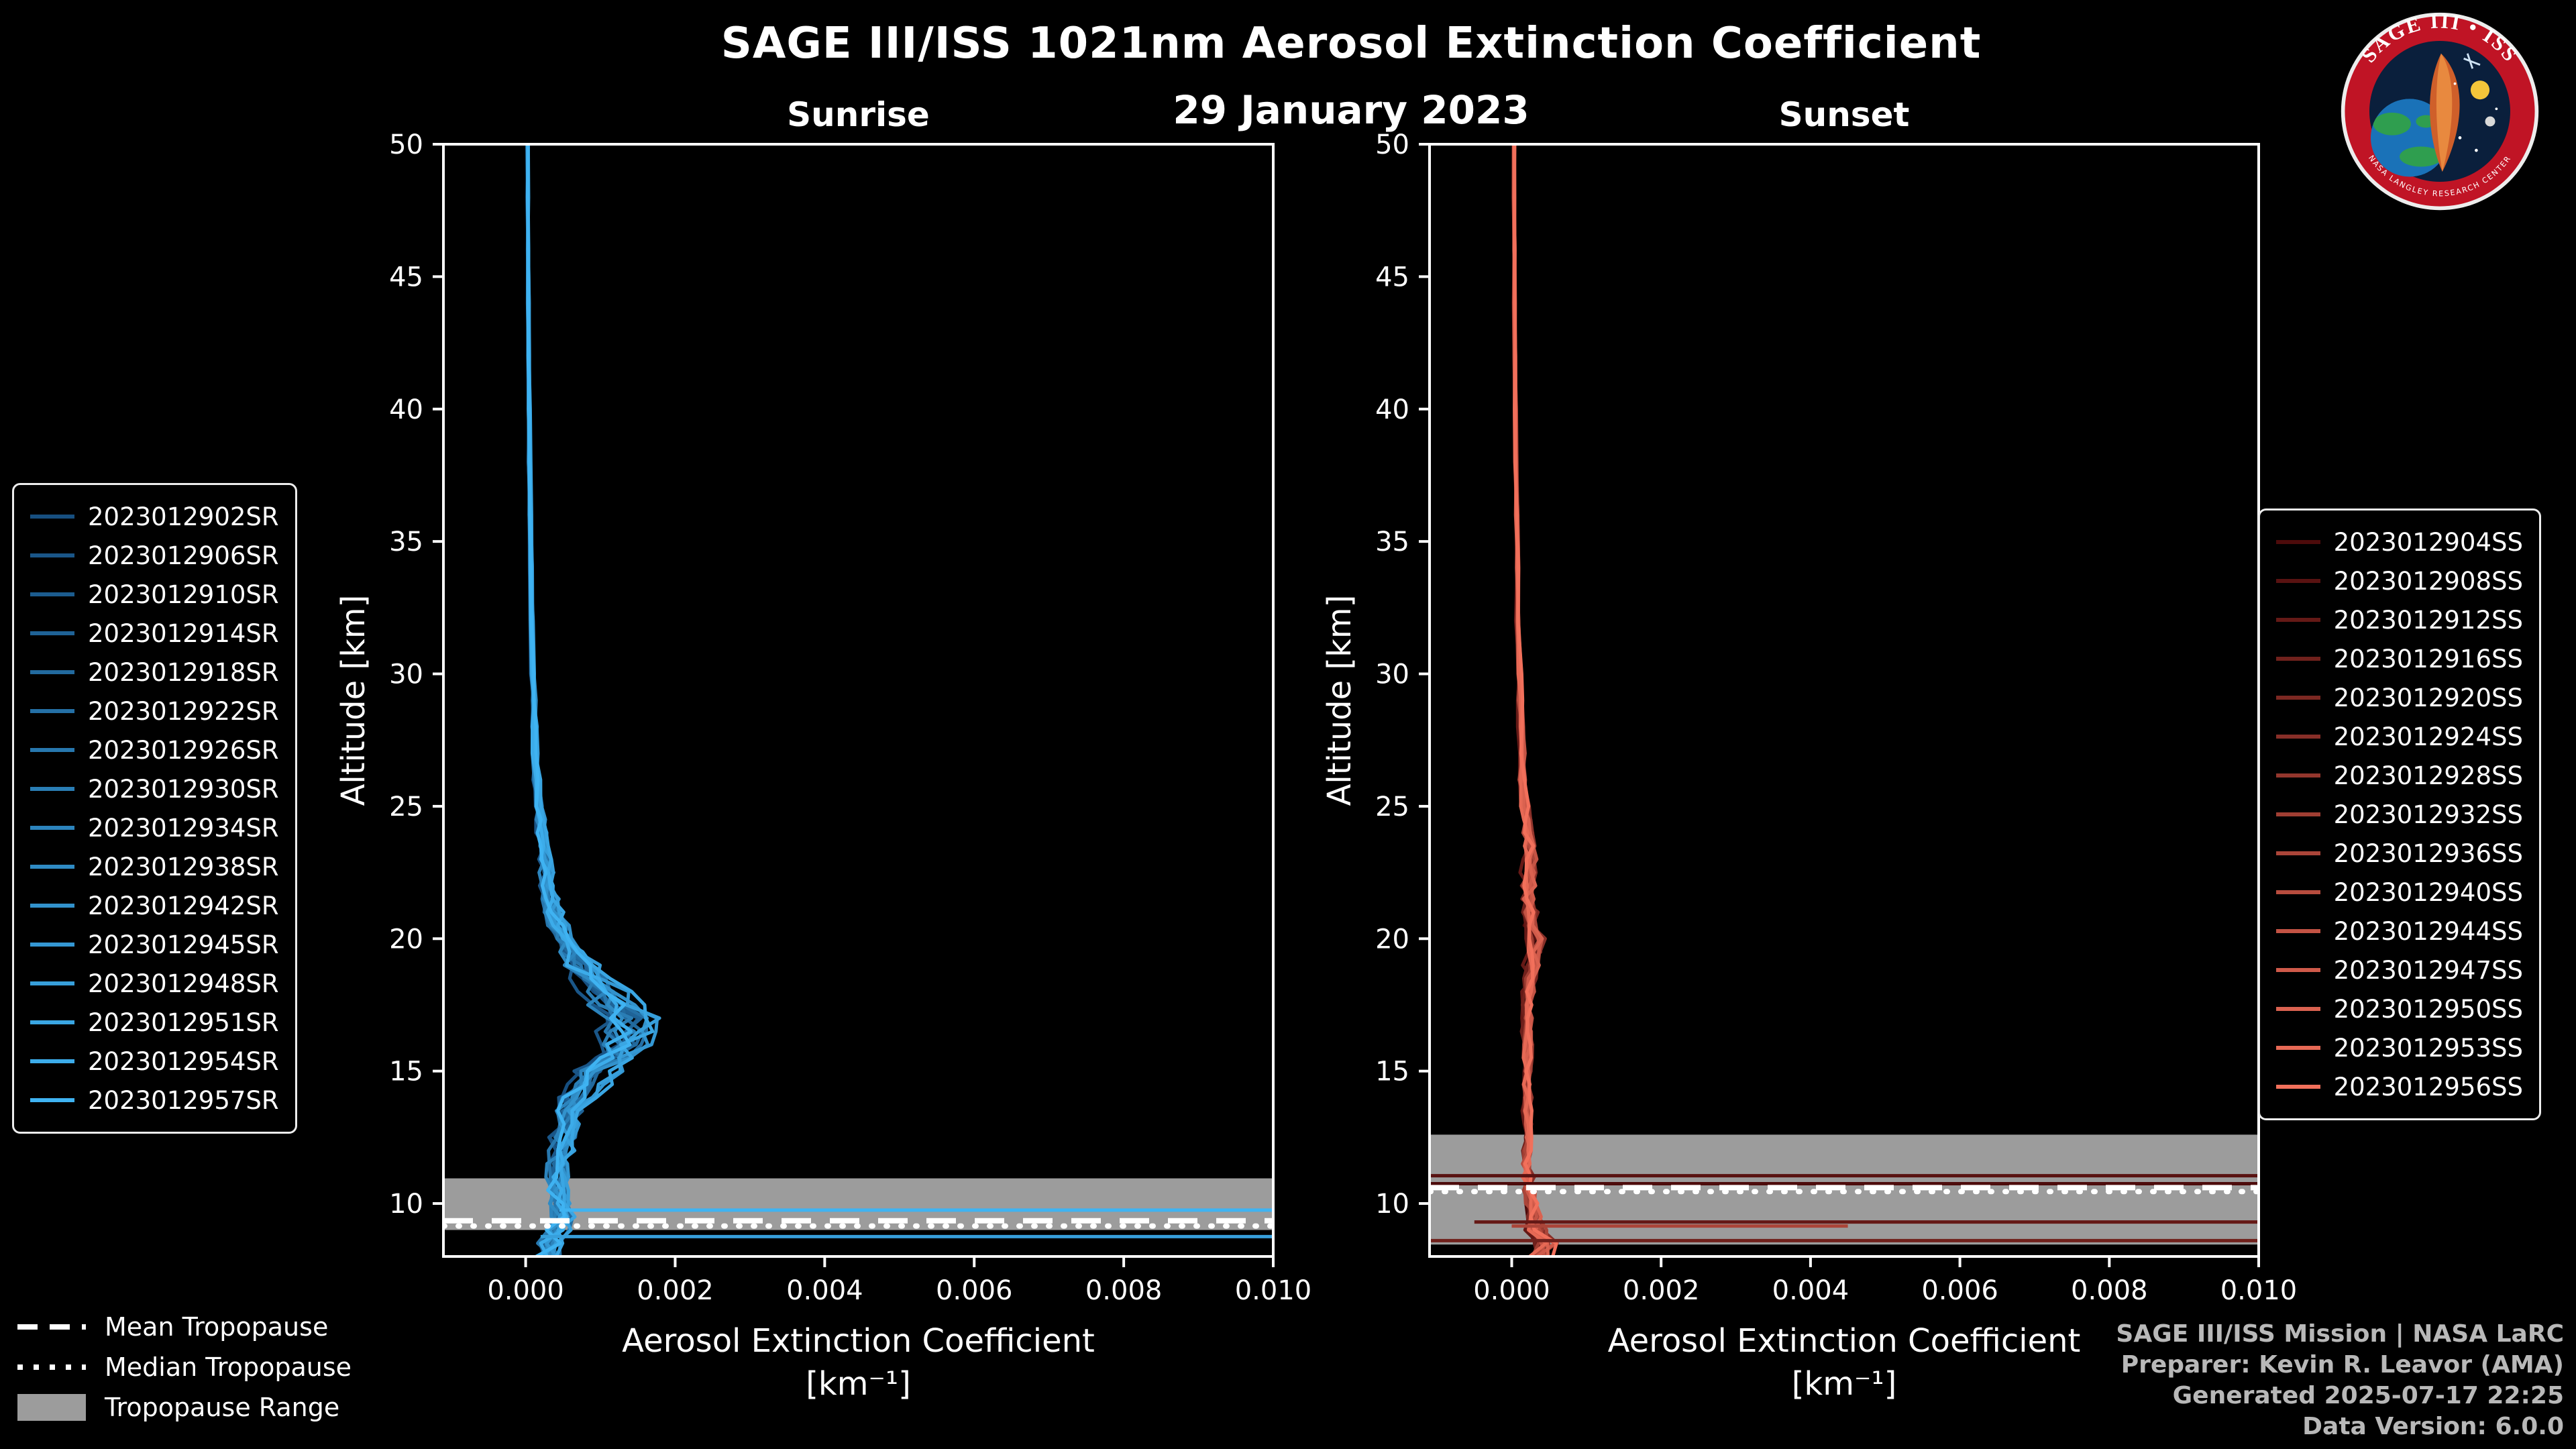  Describe the element at coordinates (183, 516) in the screenshot. I see `series-label: 2023012902SR` at that location.